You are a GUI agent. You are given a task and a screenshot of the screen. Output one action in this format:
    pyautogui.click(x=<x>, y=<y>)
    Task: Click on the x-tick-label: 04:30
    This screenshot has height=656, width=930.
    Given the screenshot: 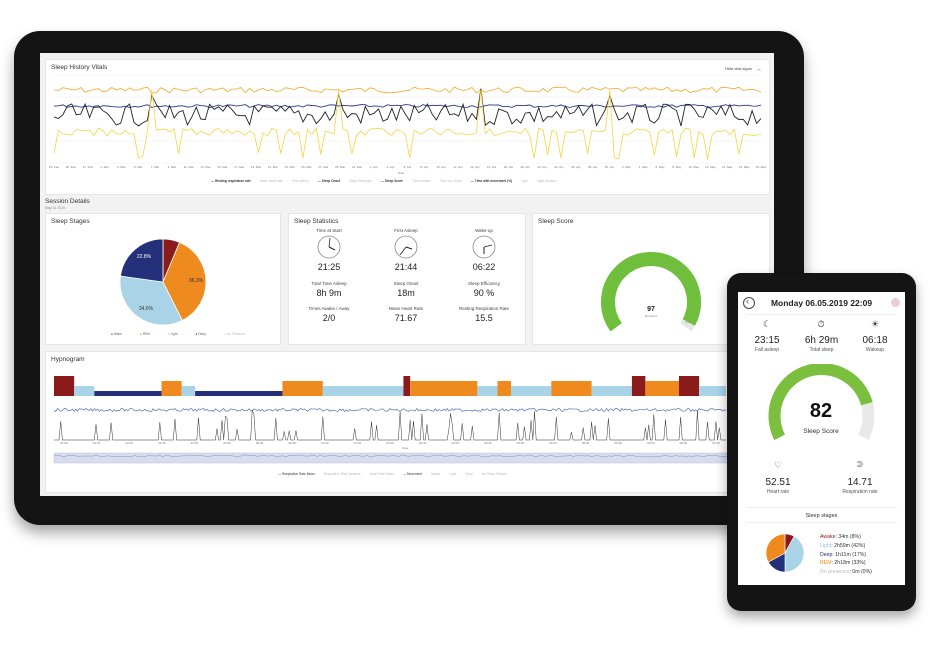 What is the action you would take?
    pyautogui.click(x=553, y=443)
    